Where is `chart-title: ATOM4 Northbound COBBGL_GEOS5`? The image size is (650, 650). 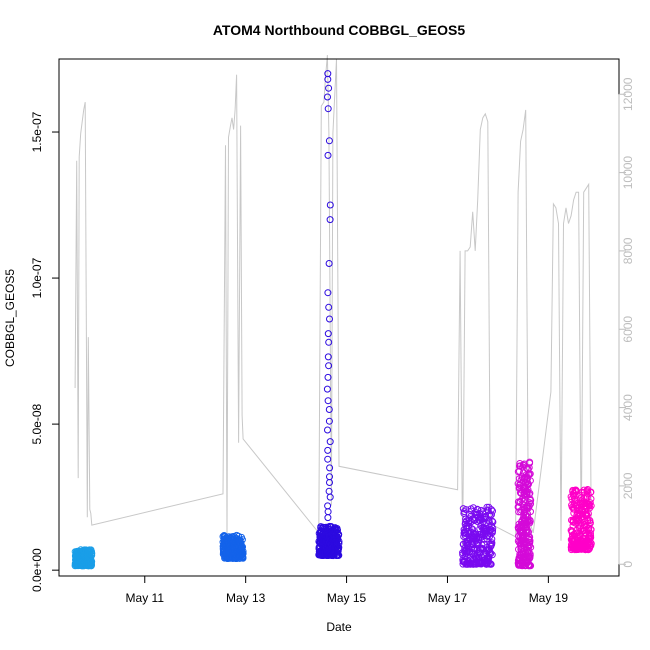
chart-title: ATOM4 Northbound COBBGL_GEOS5 is located at coordinates (339, 30).